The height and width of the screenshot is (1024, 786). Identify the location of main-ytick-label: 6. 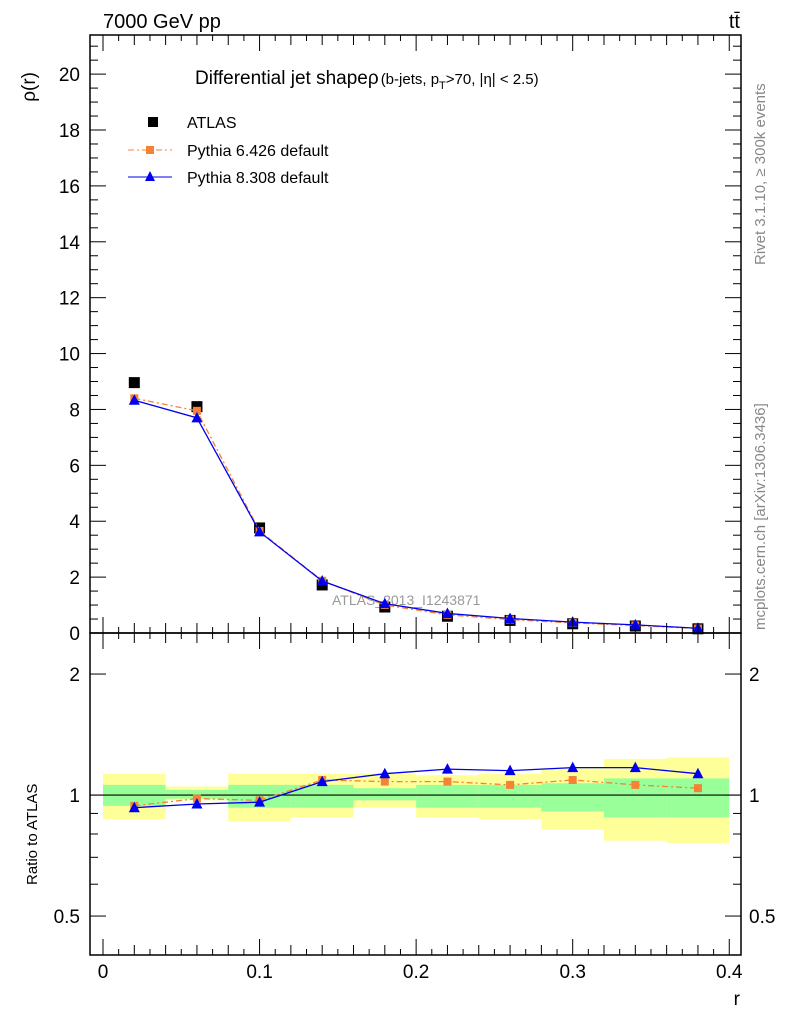
(74, 466).